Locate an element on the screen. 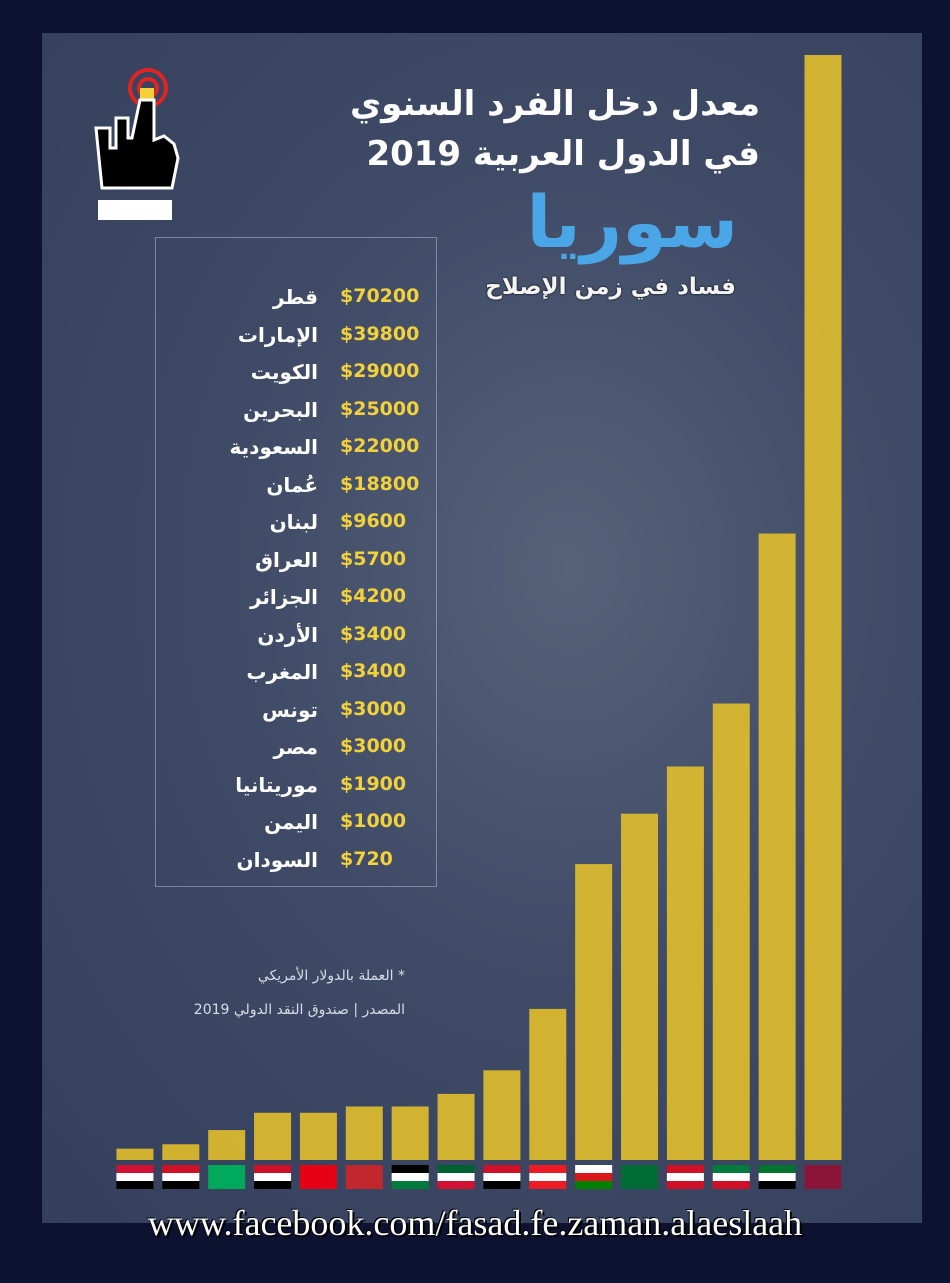 This screenshot has width=950, height=1283. value-label: $4200 is located at coordinates (373, 596).